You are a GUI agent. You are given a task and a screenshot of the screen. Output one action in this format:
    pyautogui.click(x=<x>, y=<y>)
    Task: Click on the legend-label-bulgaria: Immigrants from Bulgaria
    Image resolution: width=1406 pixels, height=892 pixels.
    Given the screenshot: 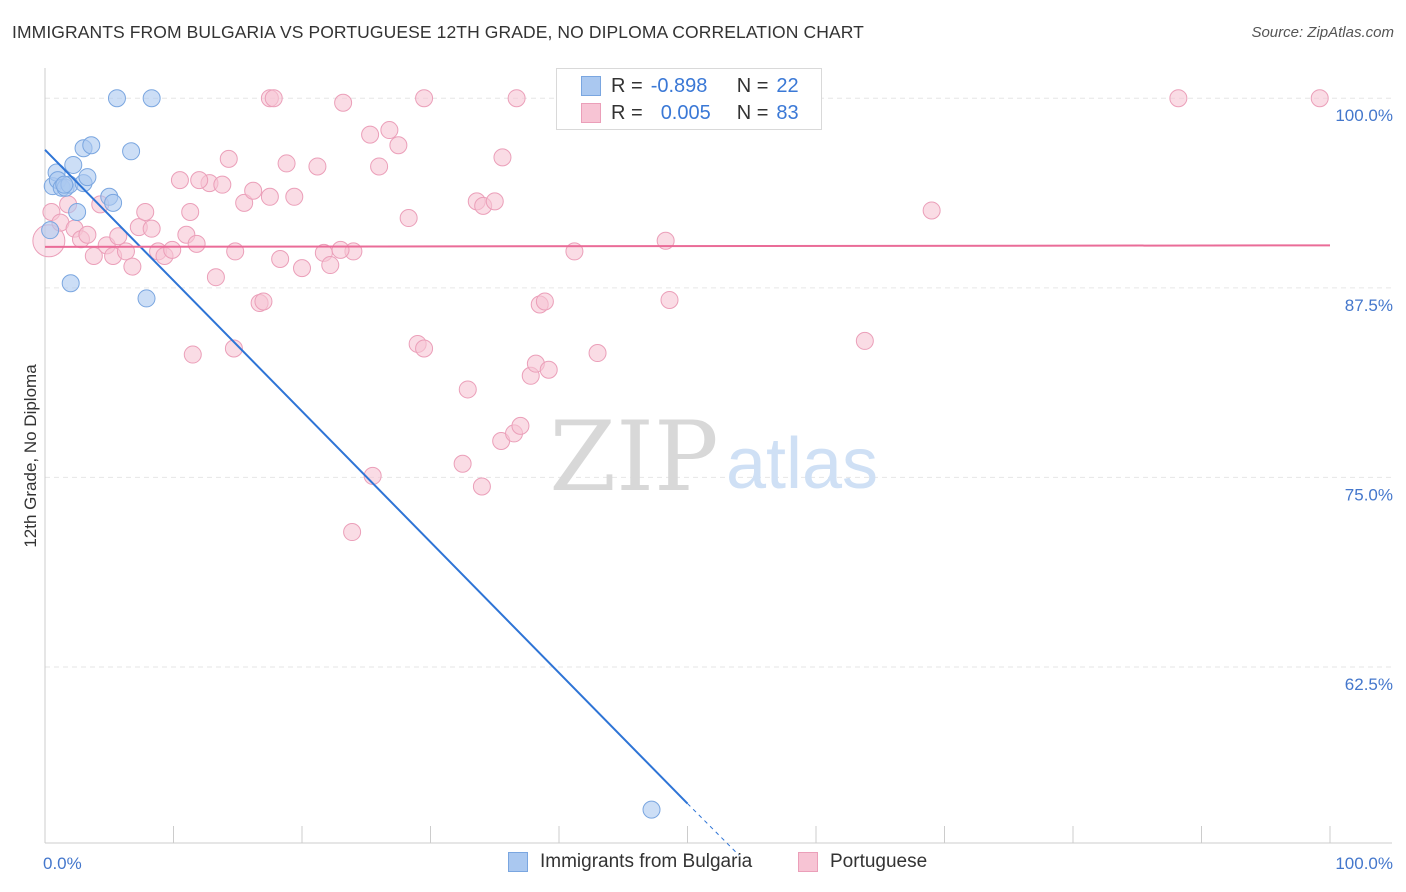 What is the action you would take?
    pyautogui.click(x=646, y=861)
    